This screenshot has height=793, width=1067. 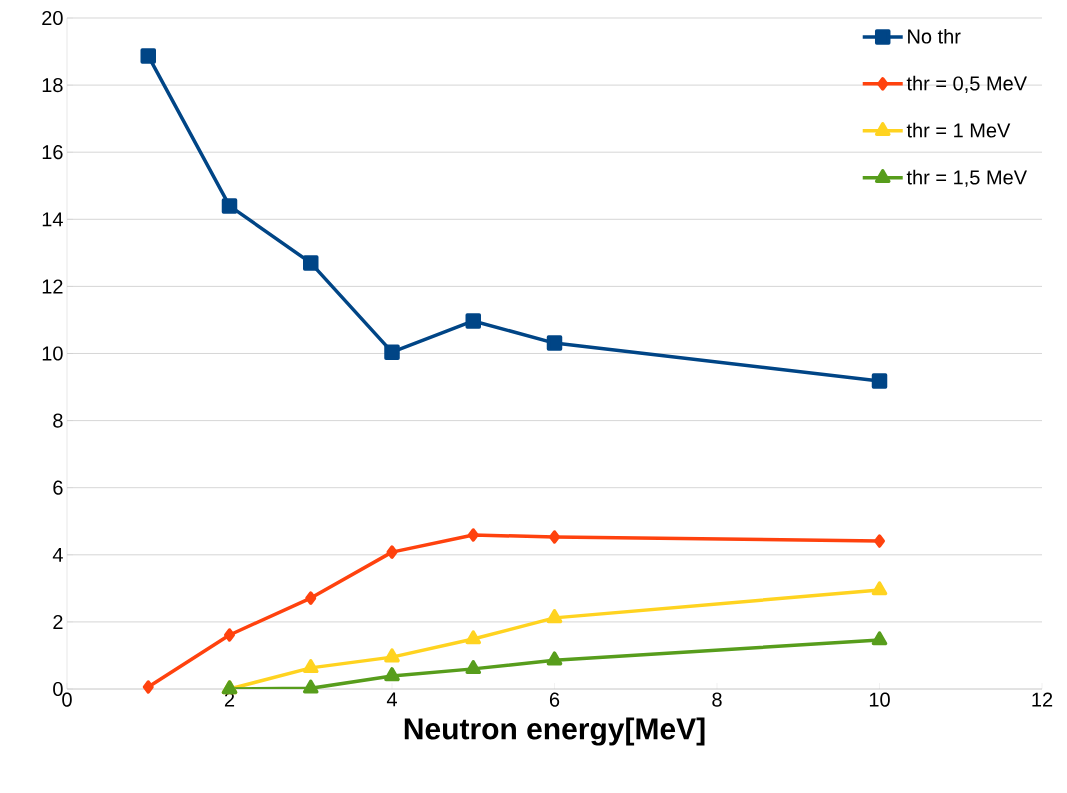 I want to click on y-tick-label: 12, so click(x=52, y=286).